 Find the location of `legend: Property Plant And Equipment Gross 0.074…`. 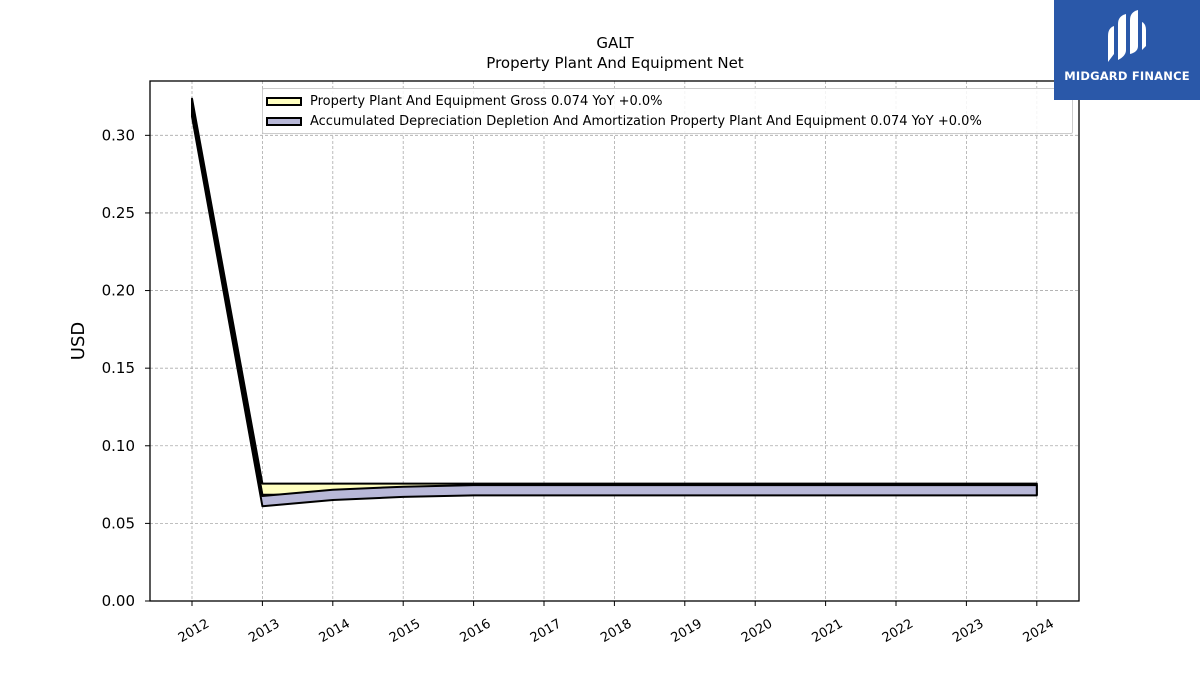

legend: Property Plant And Equipment Gross 0.074… is located at coordinates (667, 111).